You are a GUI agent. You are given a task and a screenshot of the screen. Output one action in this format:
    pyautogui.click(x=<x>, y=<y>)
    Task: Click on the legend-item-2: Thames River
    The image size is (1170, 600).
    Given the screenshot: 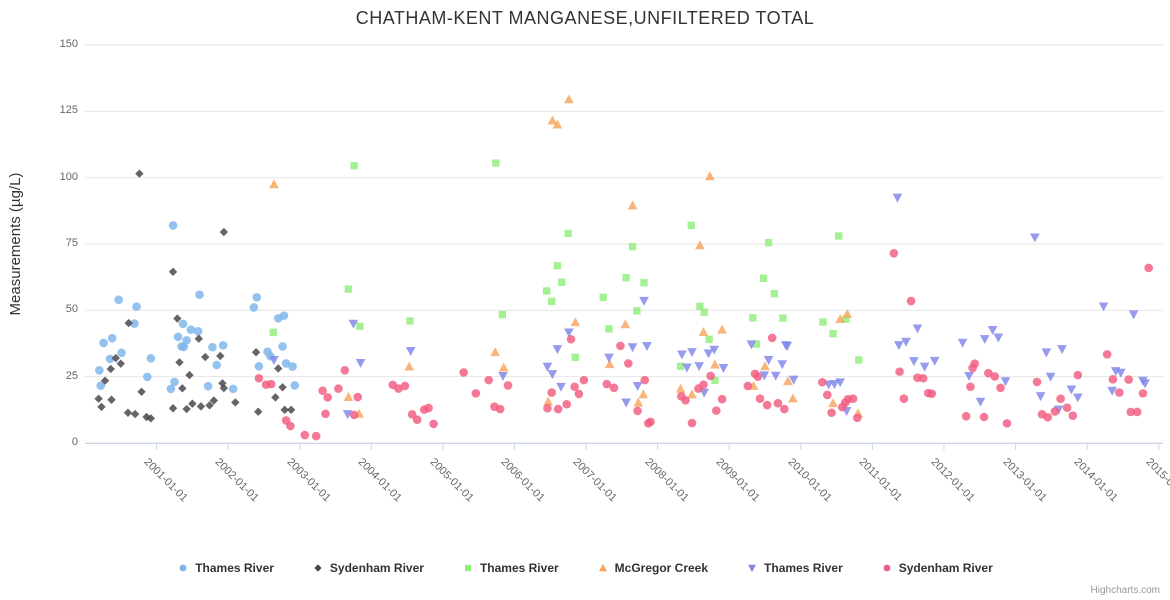 What is the action you would take?
    pyautogui.click(x=510, y=568)
    